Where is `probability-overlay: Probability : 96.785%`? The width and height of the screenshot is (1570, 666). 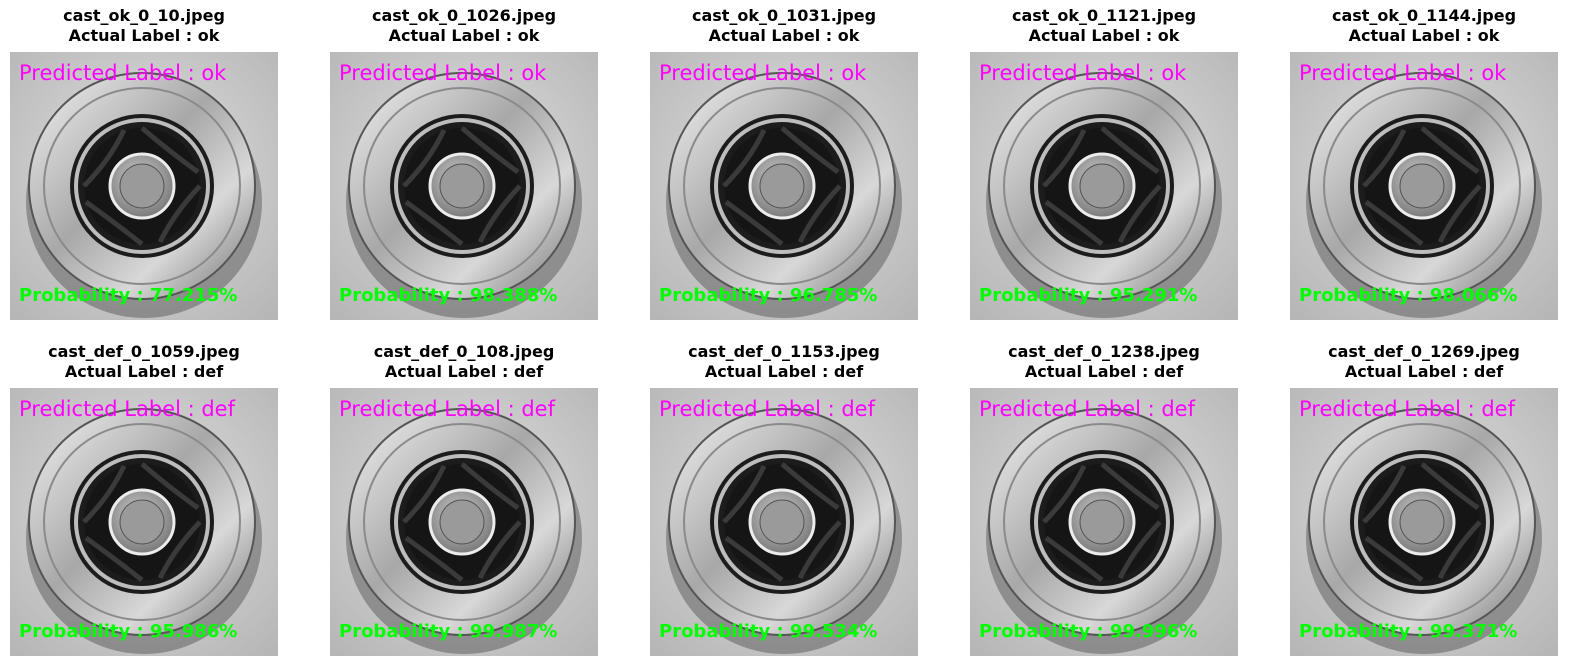 probability-overlay: Probability : 96.785% is located at coordinates (768, 295).